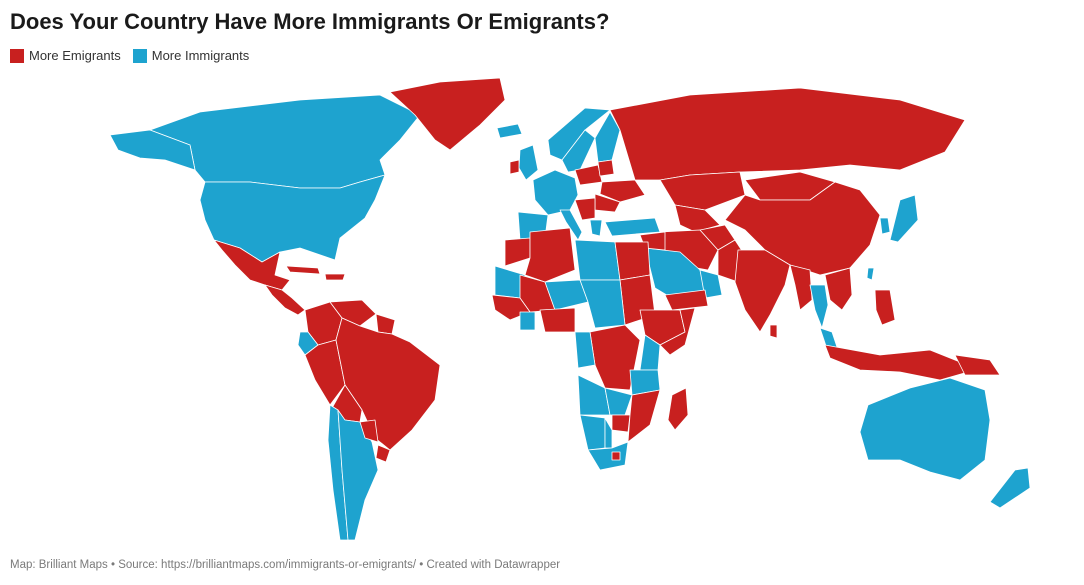 Image resolution: width=1084 pixels, height=585 pixels. Describe the element at coordinates (578, 151) in the screenshot. I see `region-sweden` at that location.